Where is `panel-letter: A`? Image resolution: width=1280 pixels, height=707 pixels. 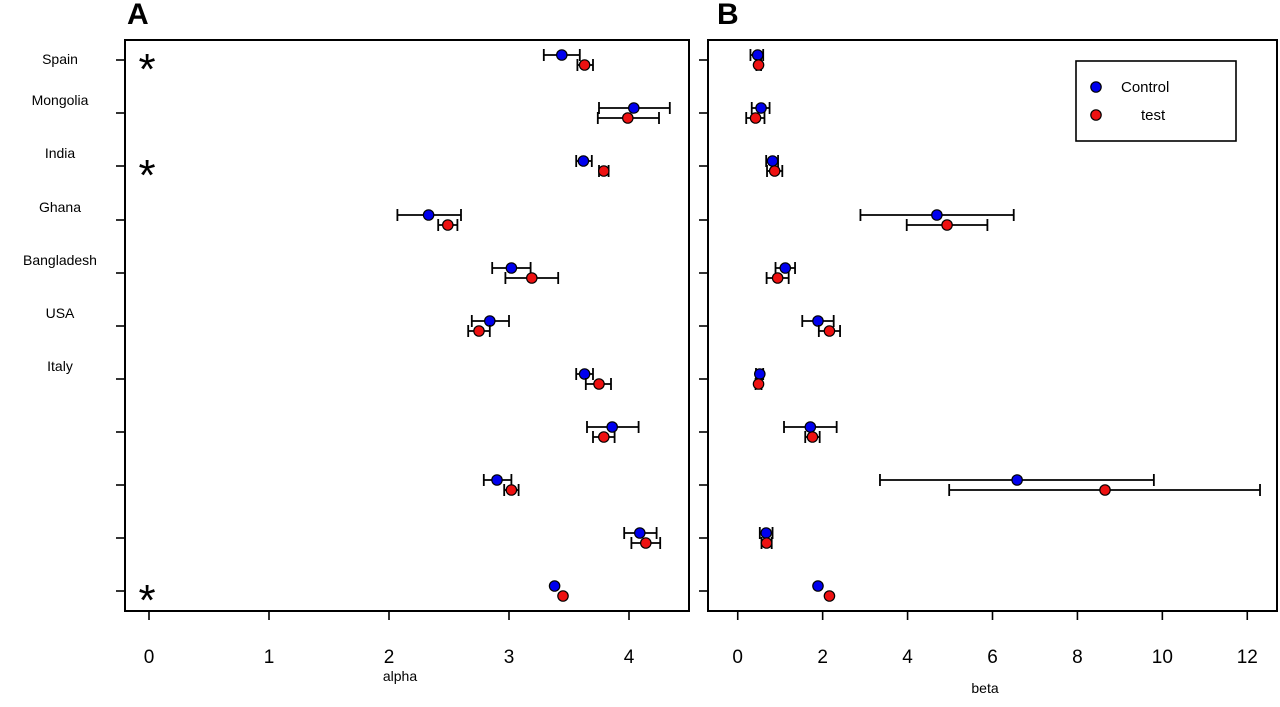
panel-letter: A is located at coordinates (138, 15).